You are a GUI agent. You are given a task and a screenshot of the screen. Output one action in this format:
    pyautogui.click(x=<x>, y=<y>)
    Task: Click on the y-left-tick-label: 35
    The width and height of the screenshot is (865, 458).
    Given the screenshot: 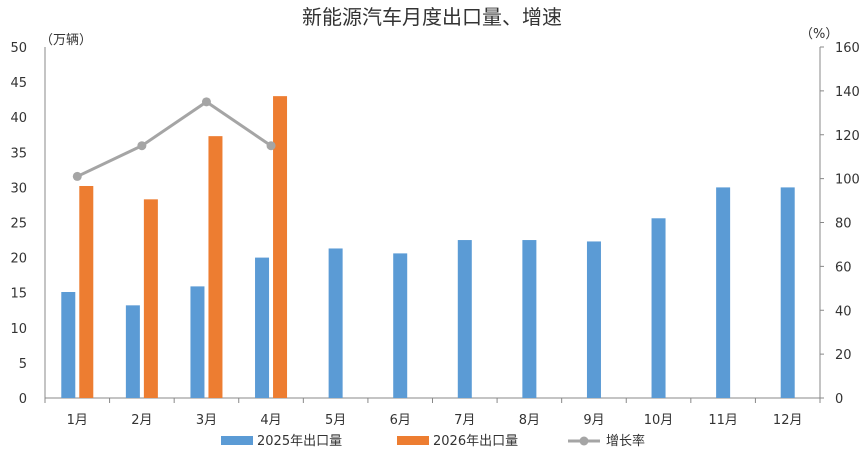 What is the action you would take?
    pyautogui.click(x=18, y=153)
    